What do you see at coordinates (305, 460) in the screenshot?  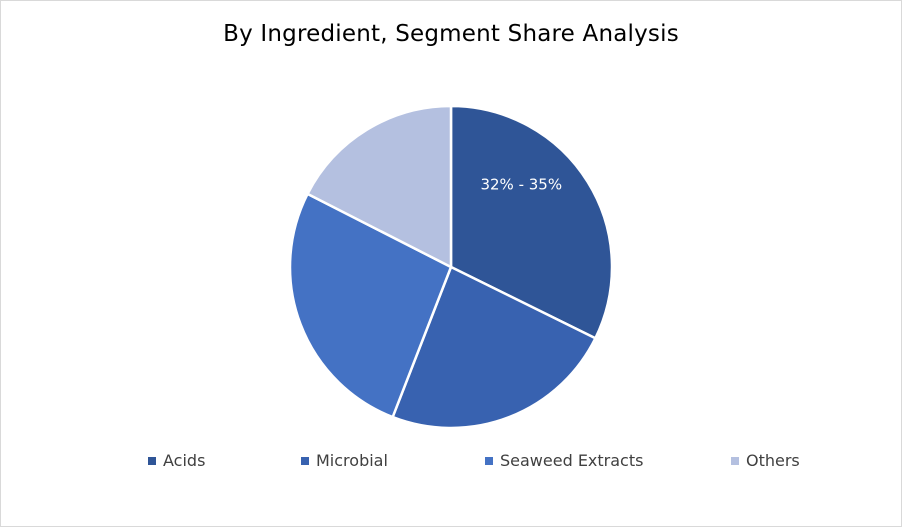 I see `legend-swatch-microbial` at bounding box center [305, 460].